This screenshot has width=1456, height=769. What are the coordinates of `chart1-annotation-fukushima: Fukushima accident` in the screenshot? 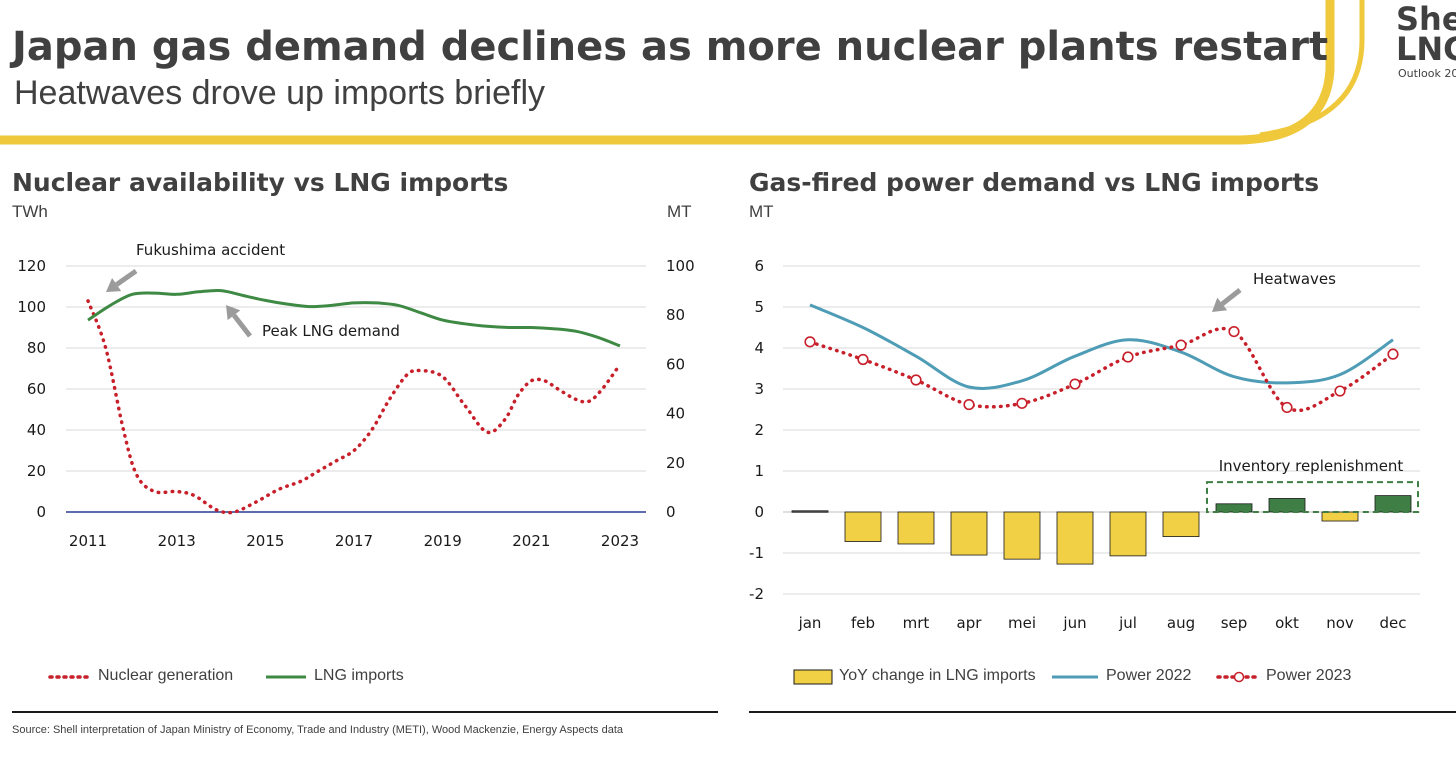 It's located at (210, 250).